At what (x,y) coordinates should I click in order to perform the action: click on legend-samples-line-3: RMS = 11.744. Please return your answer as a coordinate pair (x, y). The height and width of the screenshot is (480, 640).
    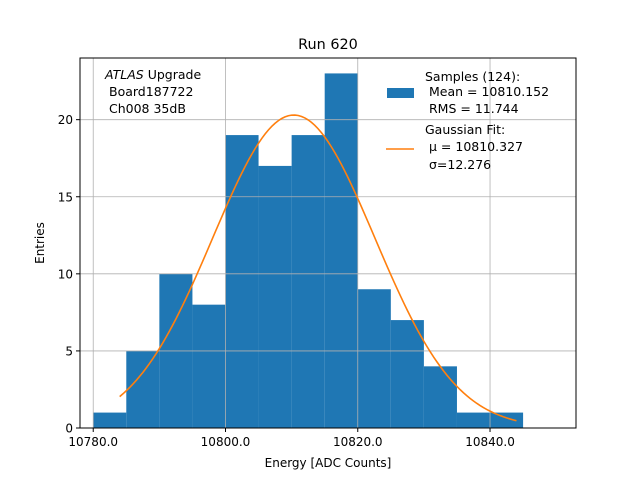
    Looking at the image, I should click on (474, 108).